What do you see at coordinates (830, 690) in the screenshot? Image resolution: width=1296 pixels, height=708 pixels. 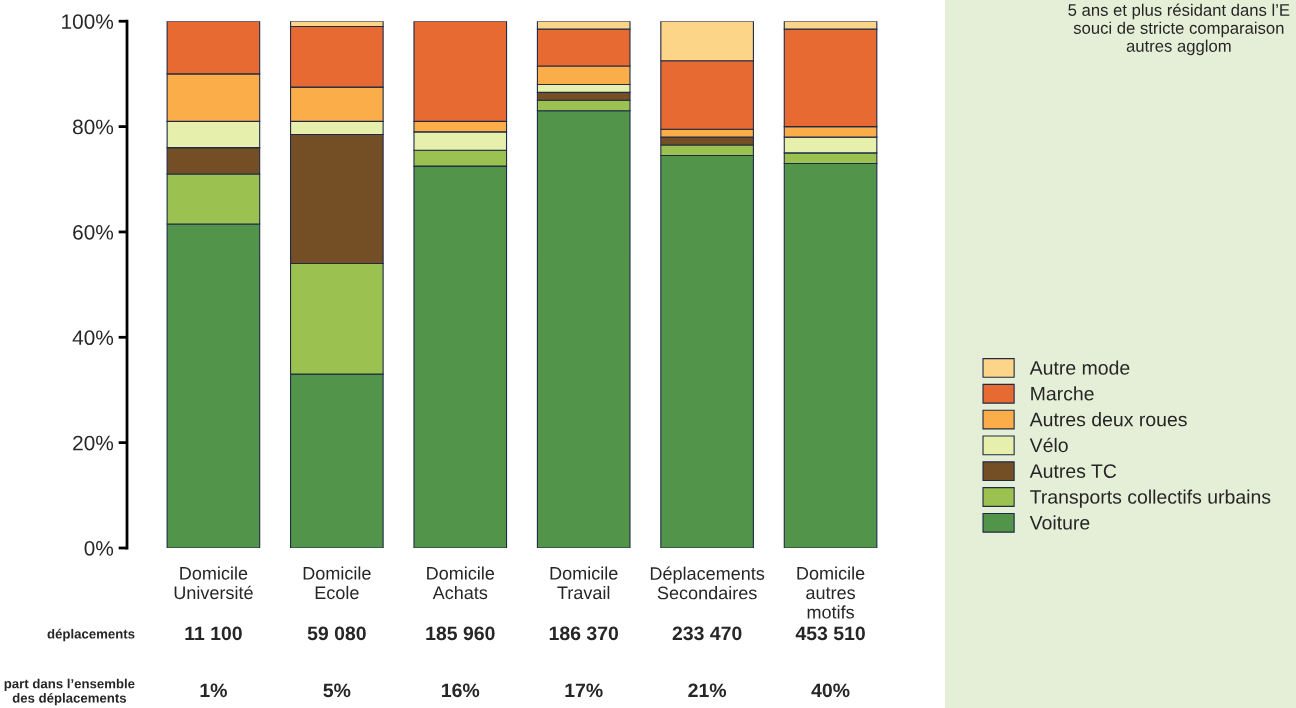 I see `text: 40%` at bounding box center [830, 690].